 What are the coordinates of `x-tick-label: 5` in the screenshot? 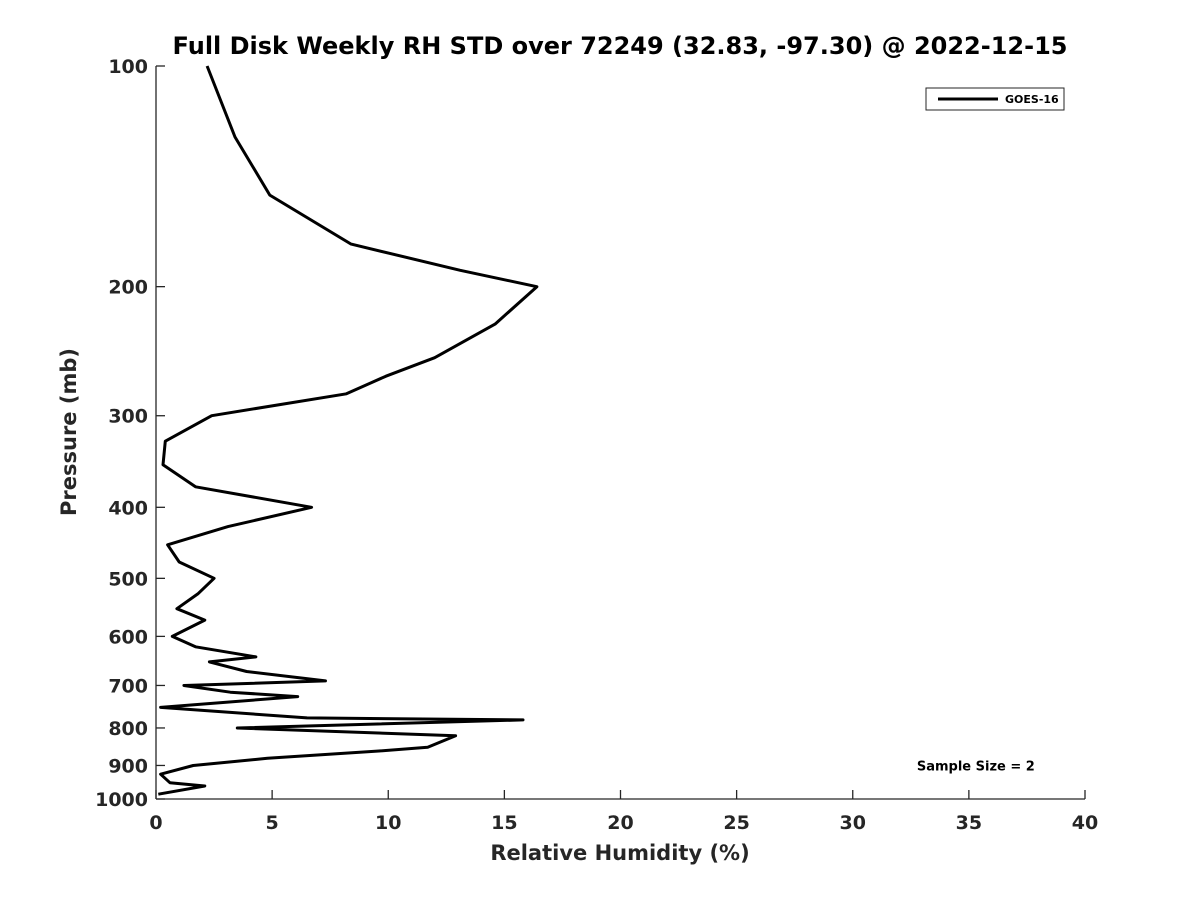 It's located at (272, 823).